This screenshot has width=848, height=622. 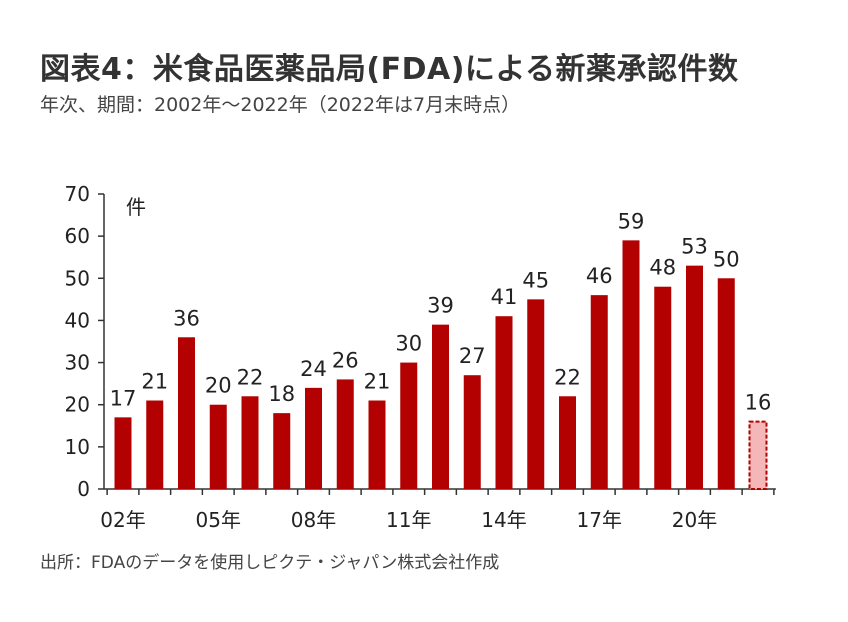 I want to click on y-unit-label: 件, so click(x=136, y=207).